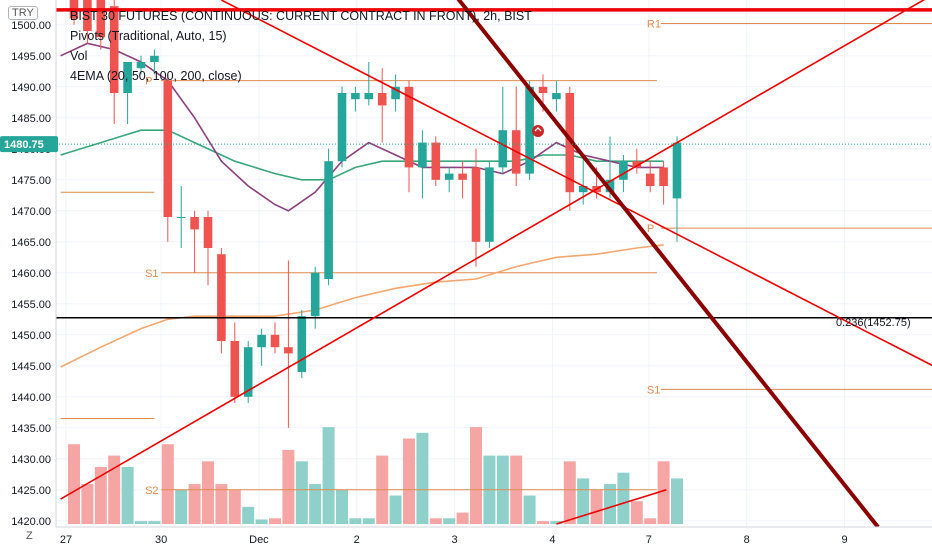 The image size is (932, 550). I want to click on price-tick-label: 1440.00, so click(31, 398).